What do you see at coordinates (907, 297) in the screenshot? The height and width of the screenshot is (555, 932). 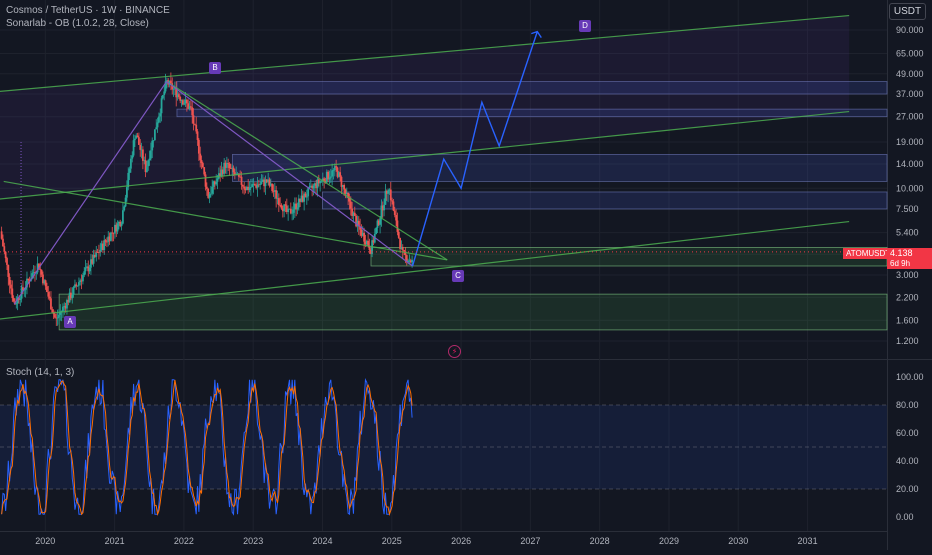 I see `price-tick-label: 2.200` at bounding box center [907, 297].